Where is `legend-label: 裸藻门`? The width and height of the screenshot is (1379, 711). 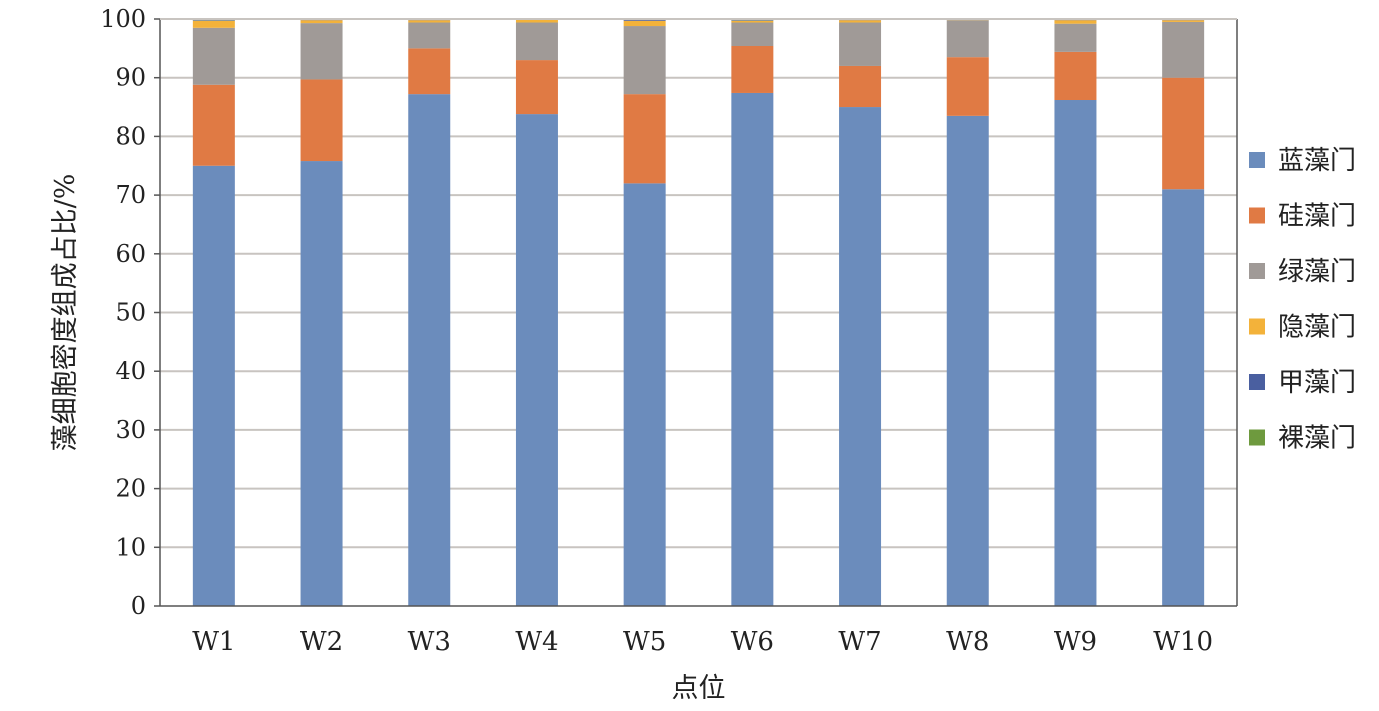 legend-label: 裸藻门 is located at coordinates (1317, 439).